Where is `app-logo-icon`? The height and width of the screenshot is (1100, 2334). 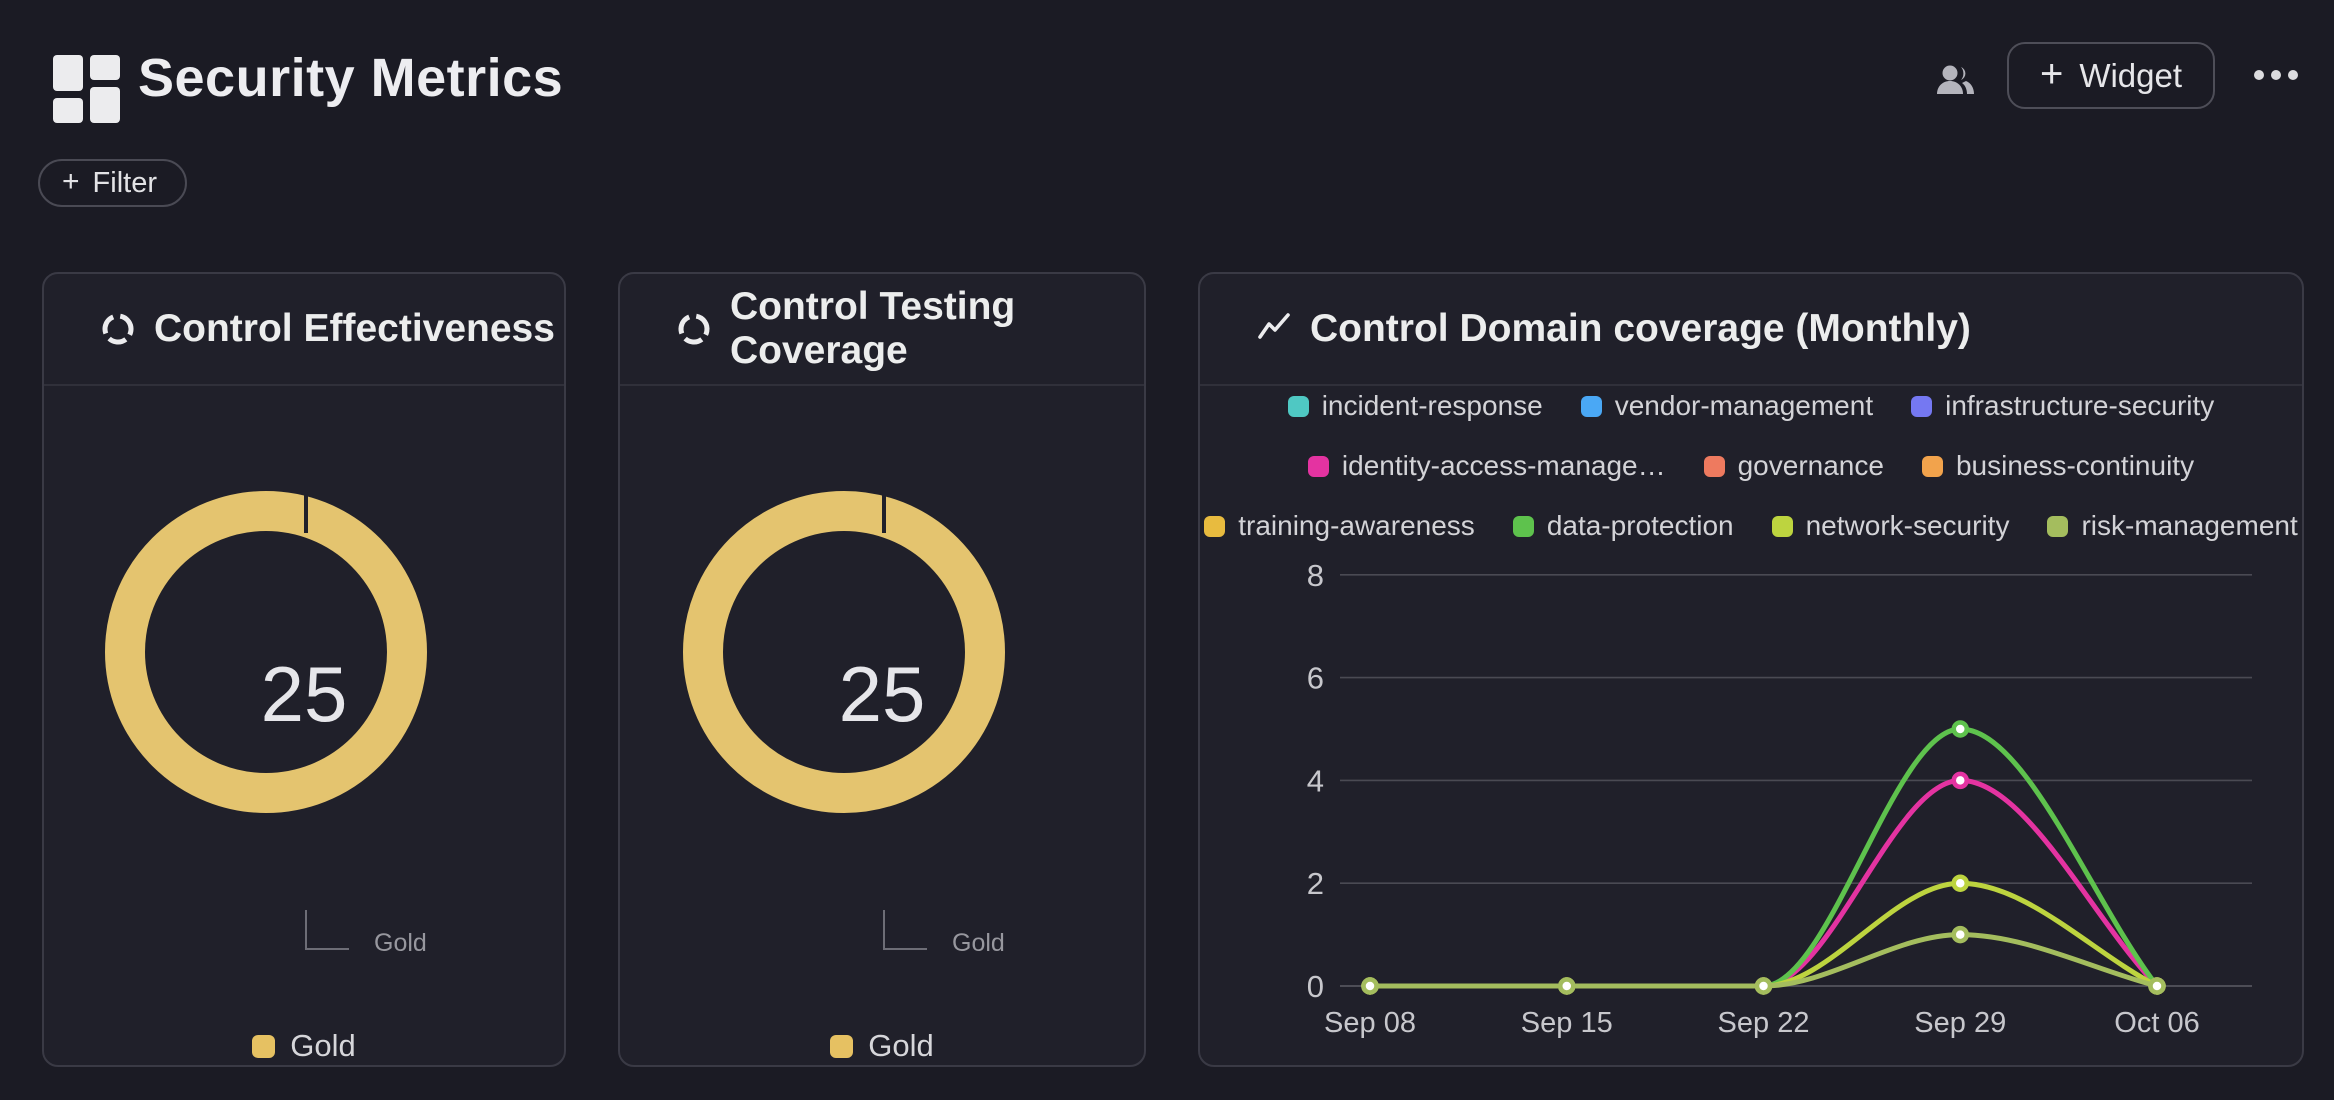
app-logo-icon is located at coordinates (86, 89).